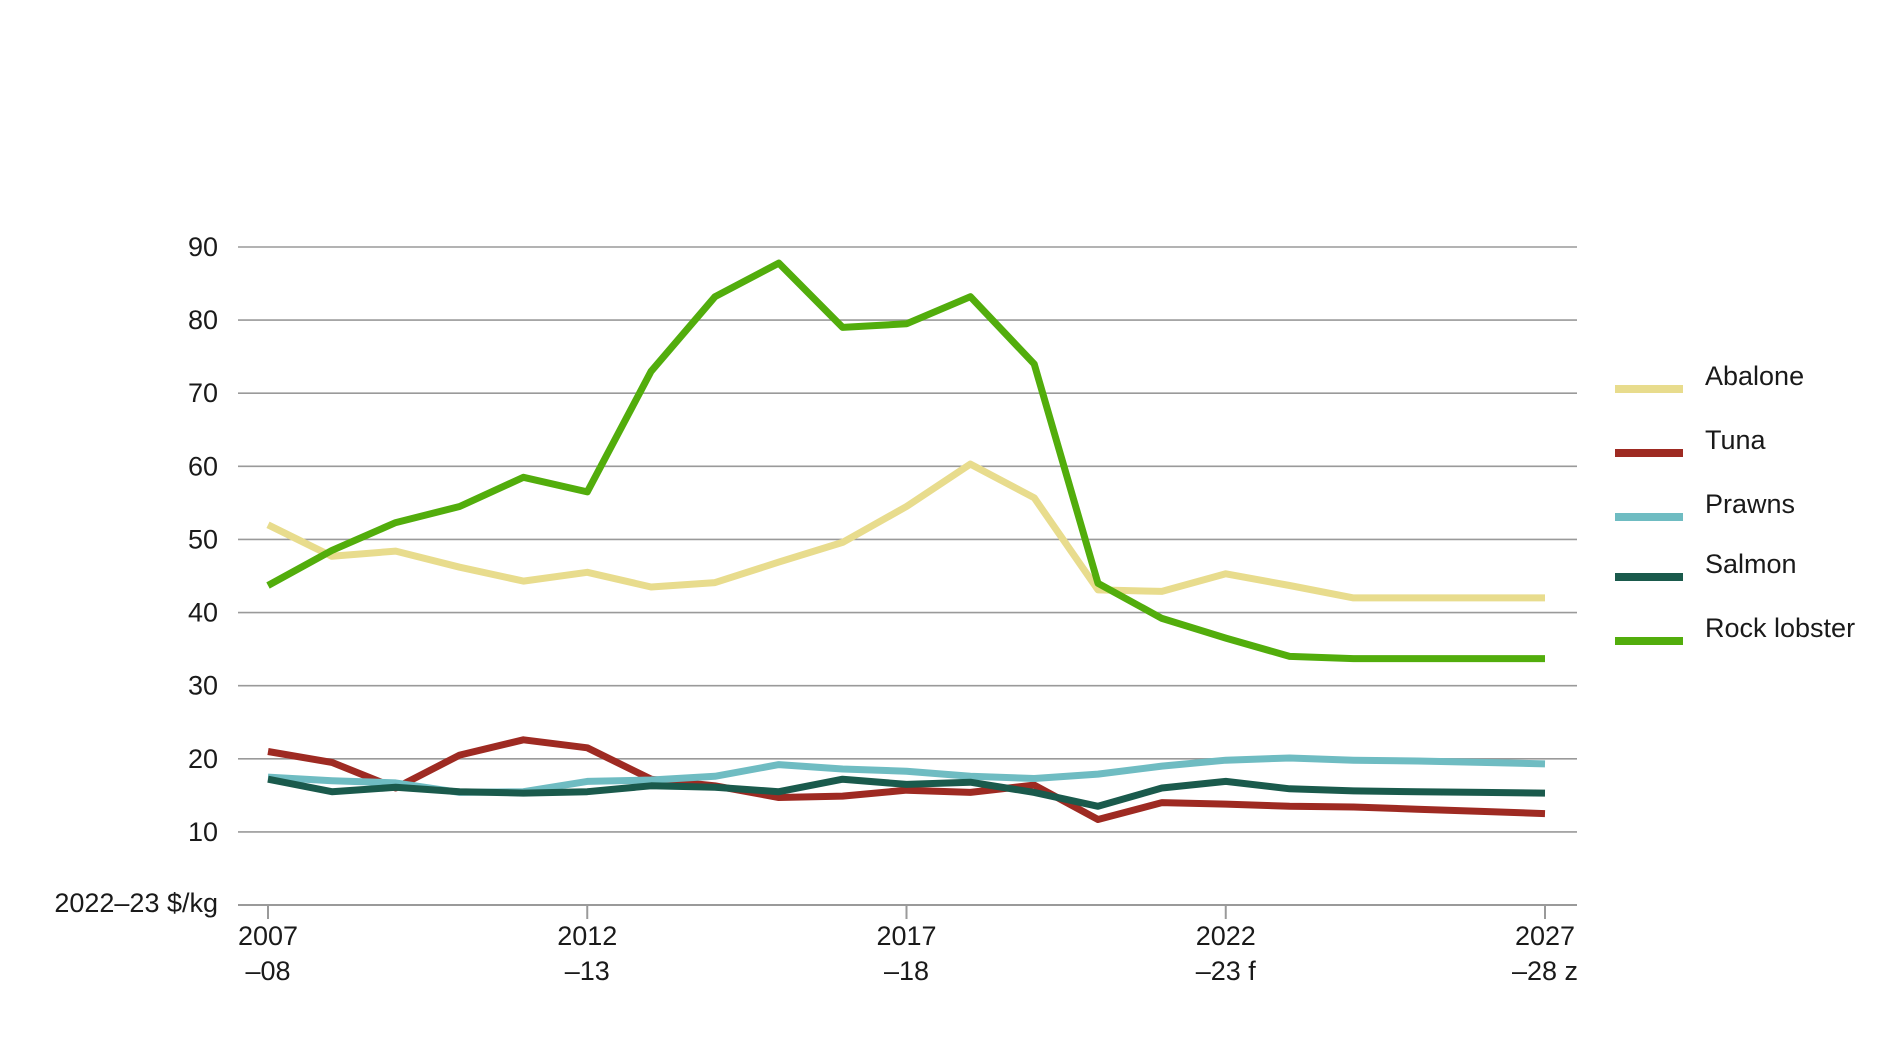 The height and width of the screenshot is (1052, 1899). What do you see at coordinates (1226, 936) in the screenshot?
I see `x-tick-label: 2022` at bounding box center [1226, 936].